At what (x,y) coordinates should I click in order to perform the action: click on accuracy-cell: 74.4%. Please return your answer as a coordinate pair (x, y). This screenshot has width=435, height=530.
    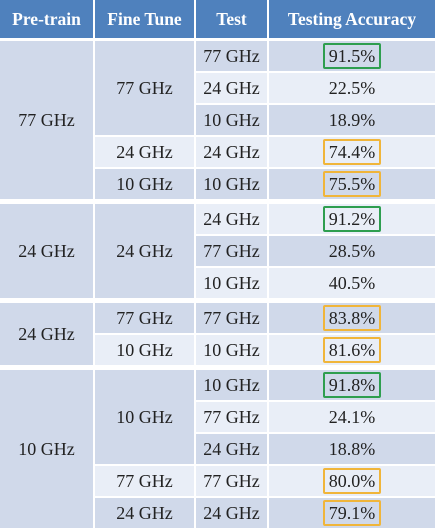
    Looking at the image, I should click on (352, 153).